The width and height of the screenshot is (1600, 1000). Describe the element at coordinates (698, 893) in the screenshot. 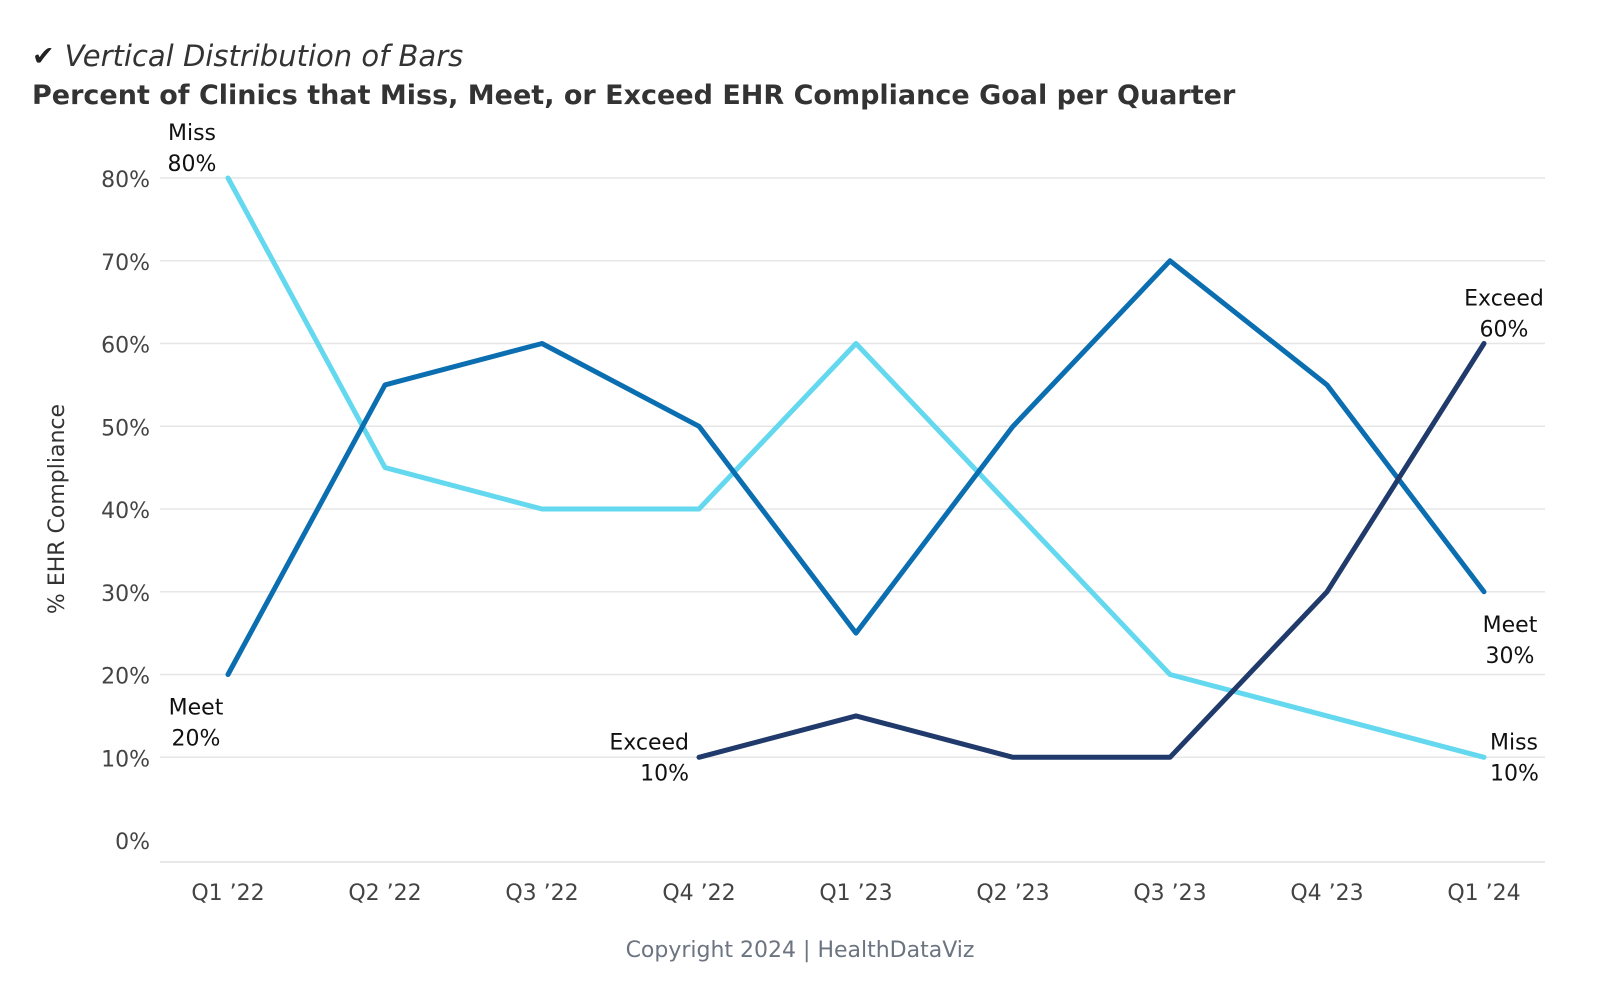

I see `x-tick-label: Q4 ’22` at that location.